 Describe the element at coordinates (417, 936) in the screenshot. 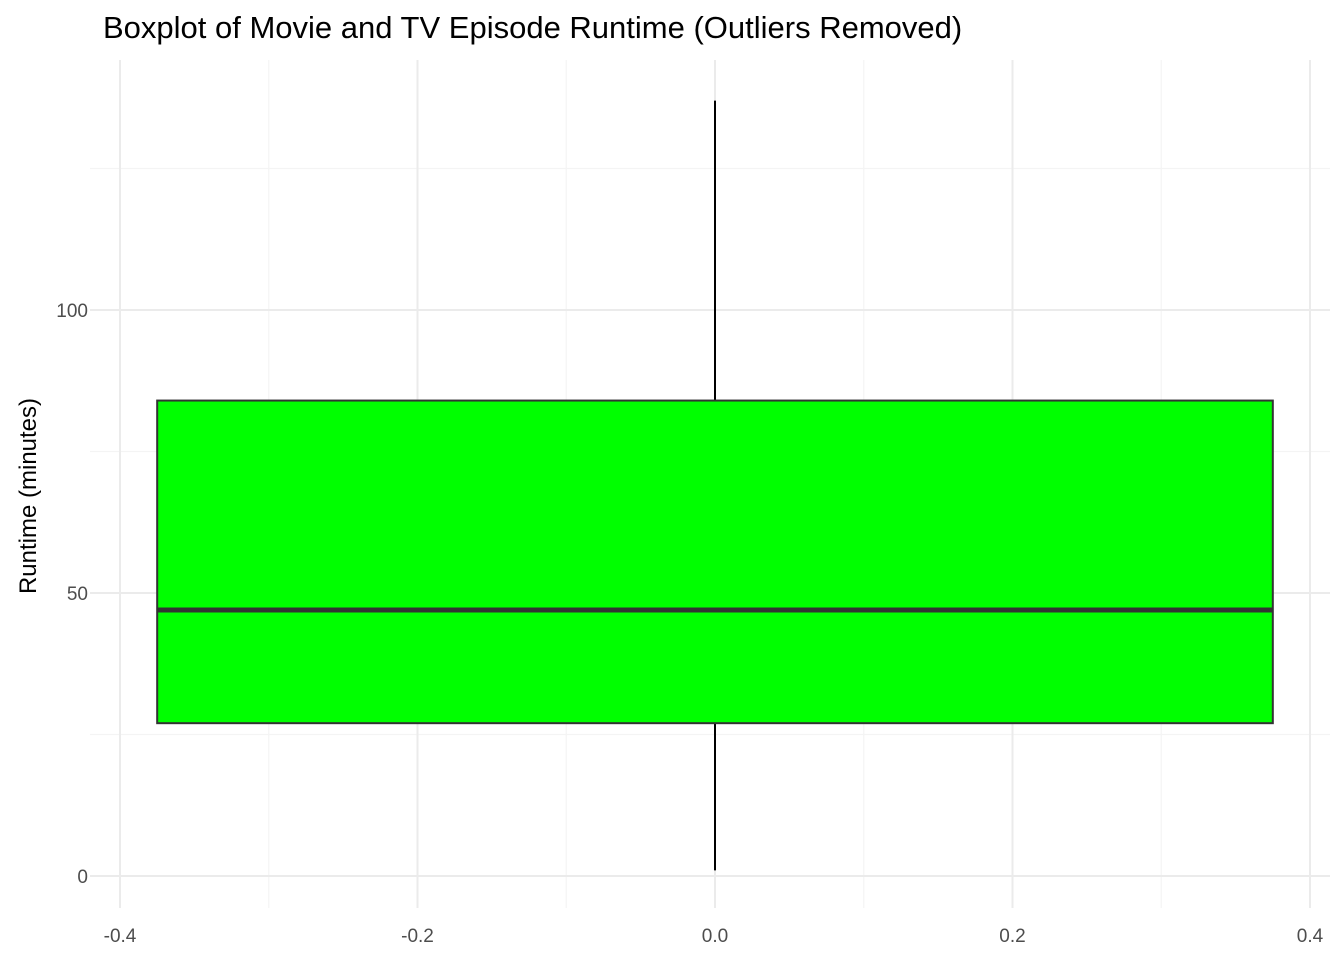

I see `x-tick-label: -0.2` at that location.